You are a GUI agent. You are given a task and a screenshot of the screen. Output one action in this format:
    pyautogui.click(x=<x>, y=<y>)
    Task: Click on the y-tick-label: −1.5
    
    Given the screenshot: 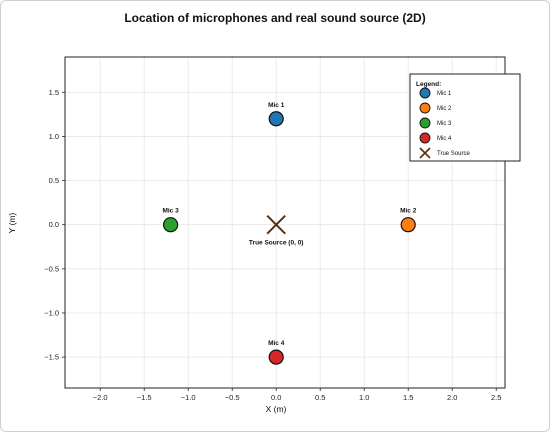 What is the action you would take?
    pyautogui.click(x=51, y=357)
    